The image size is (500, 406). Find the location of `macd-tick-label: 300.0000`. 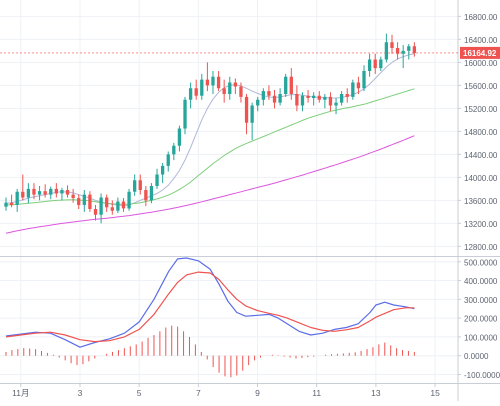

macd-tick-label: 300.0000 is located at coordinates (481, 300).